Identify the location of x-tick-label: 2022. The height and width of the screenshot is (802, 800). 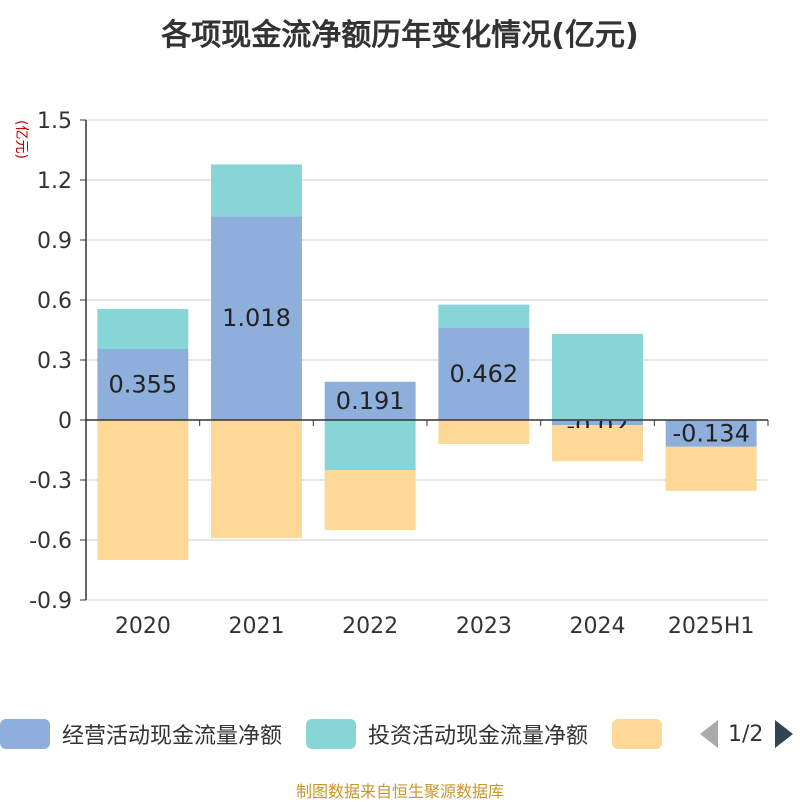
(370, 626).